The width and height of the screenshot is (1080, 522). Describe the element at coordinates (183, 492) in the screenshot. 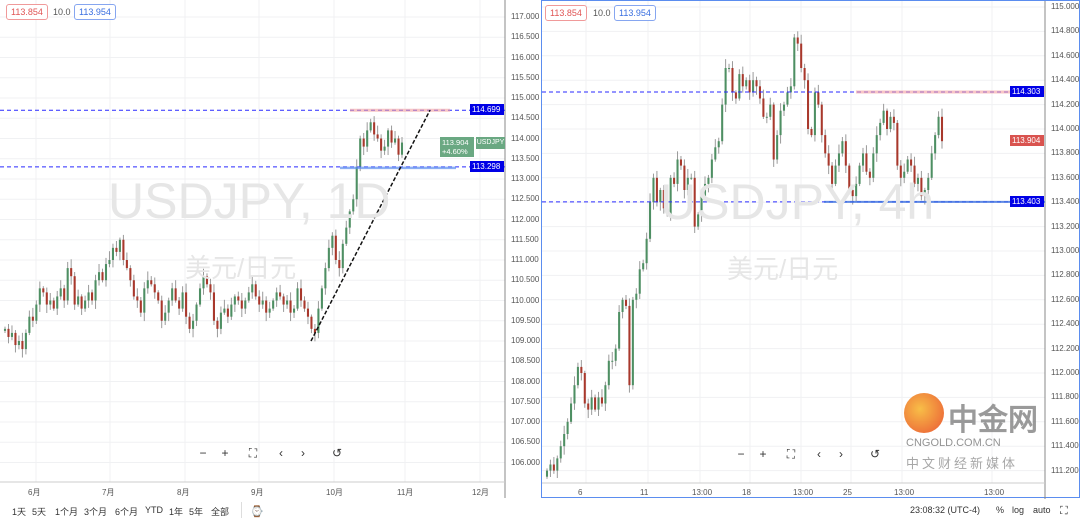

I see `time-tick: 8月` at that location.